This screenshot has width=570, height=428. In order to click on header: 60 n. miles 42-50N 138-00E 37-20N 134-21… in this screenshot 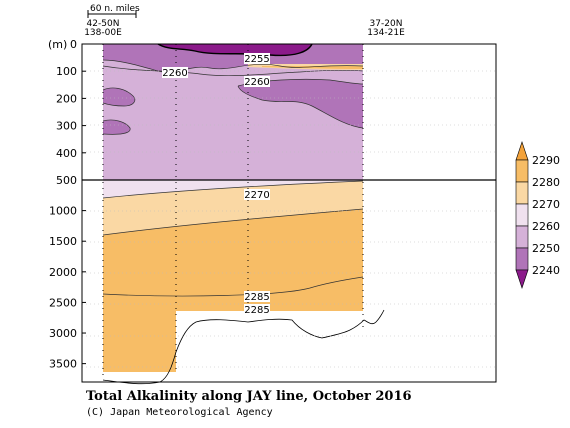, I will do `click(244, 21)`.